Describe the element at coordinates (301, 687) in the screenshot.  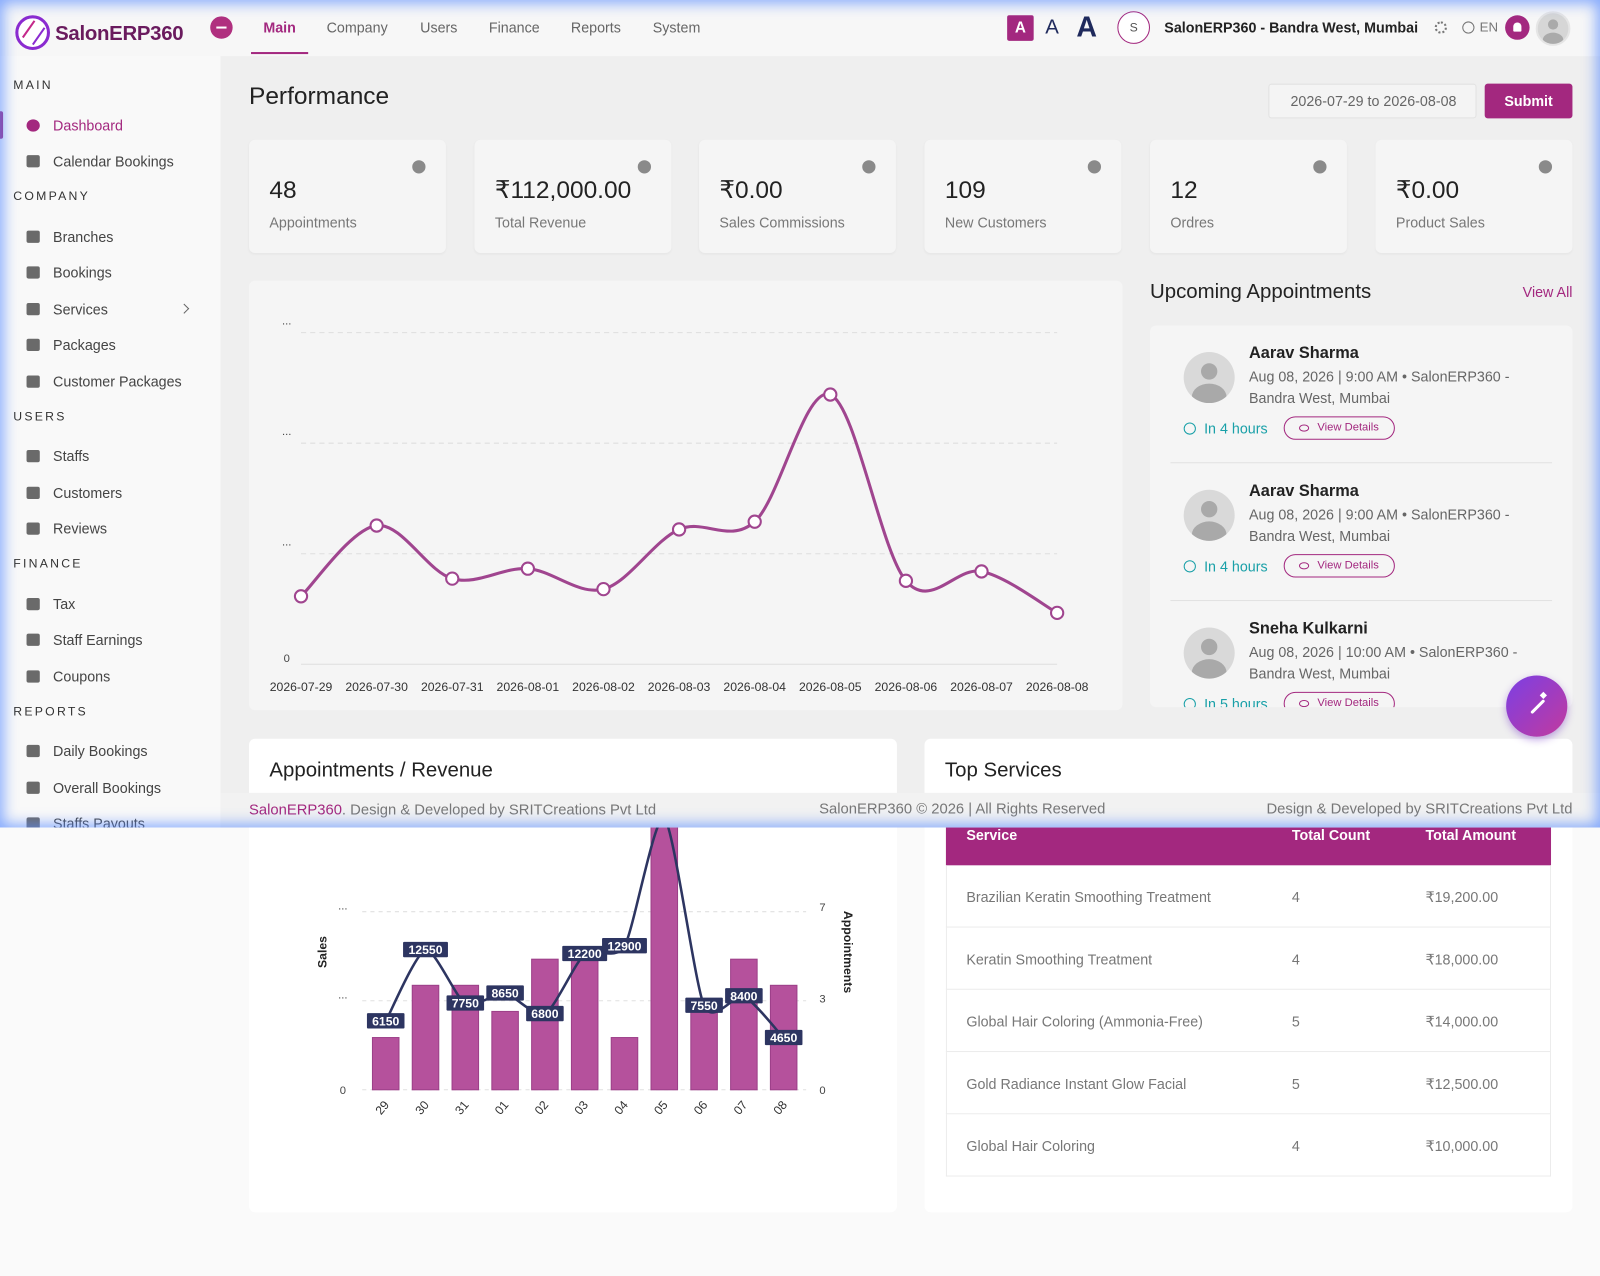
I see `x-tick-label: 2026-07-29` at that location.